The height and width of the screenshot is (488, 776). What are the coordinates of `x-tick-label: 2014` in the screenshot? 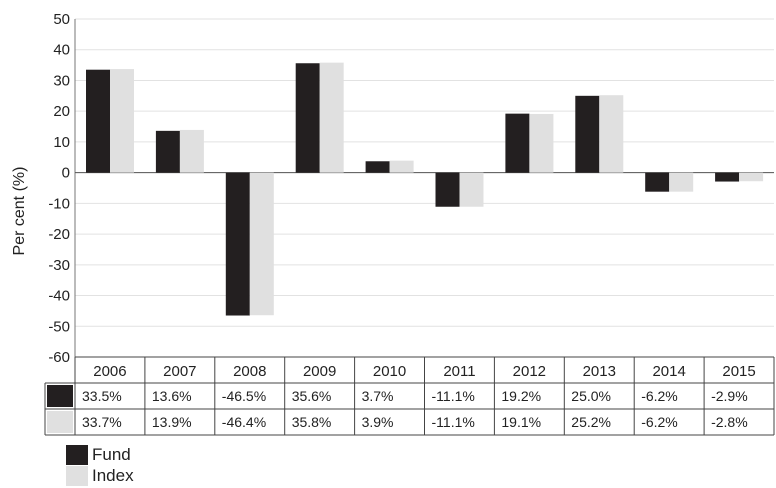 It's located at (668, 371).